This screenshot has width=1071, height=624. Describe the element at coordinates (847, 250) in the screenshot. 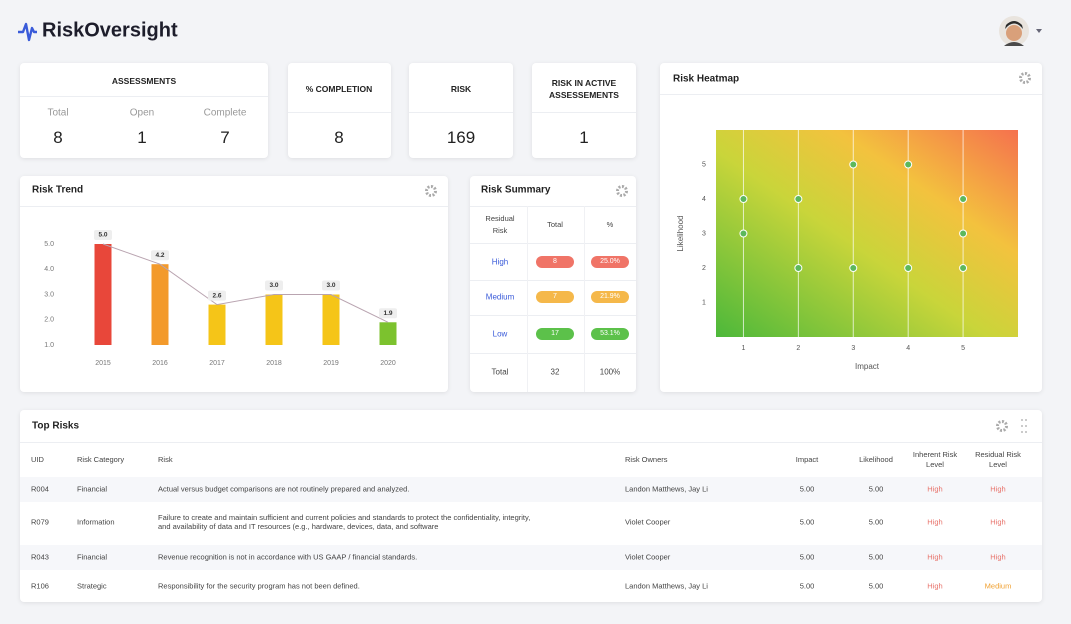

I see `risk-heatmap-chart: 1 2 3 4 5 1 2 3 4 5 Impact Likelihood` at that location.